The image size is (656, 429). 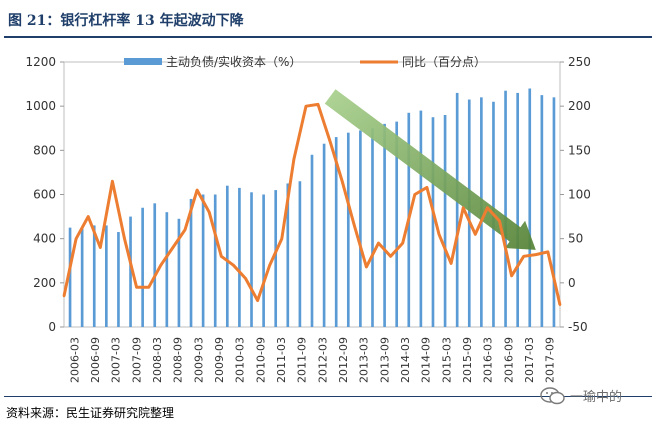 I want to click on footer-divider, so click(x=328, y=396).